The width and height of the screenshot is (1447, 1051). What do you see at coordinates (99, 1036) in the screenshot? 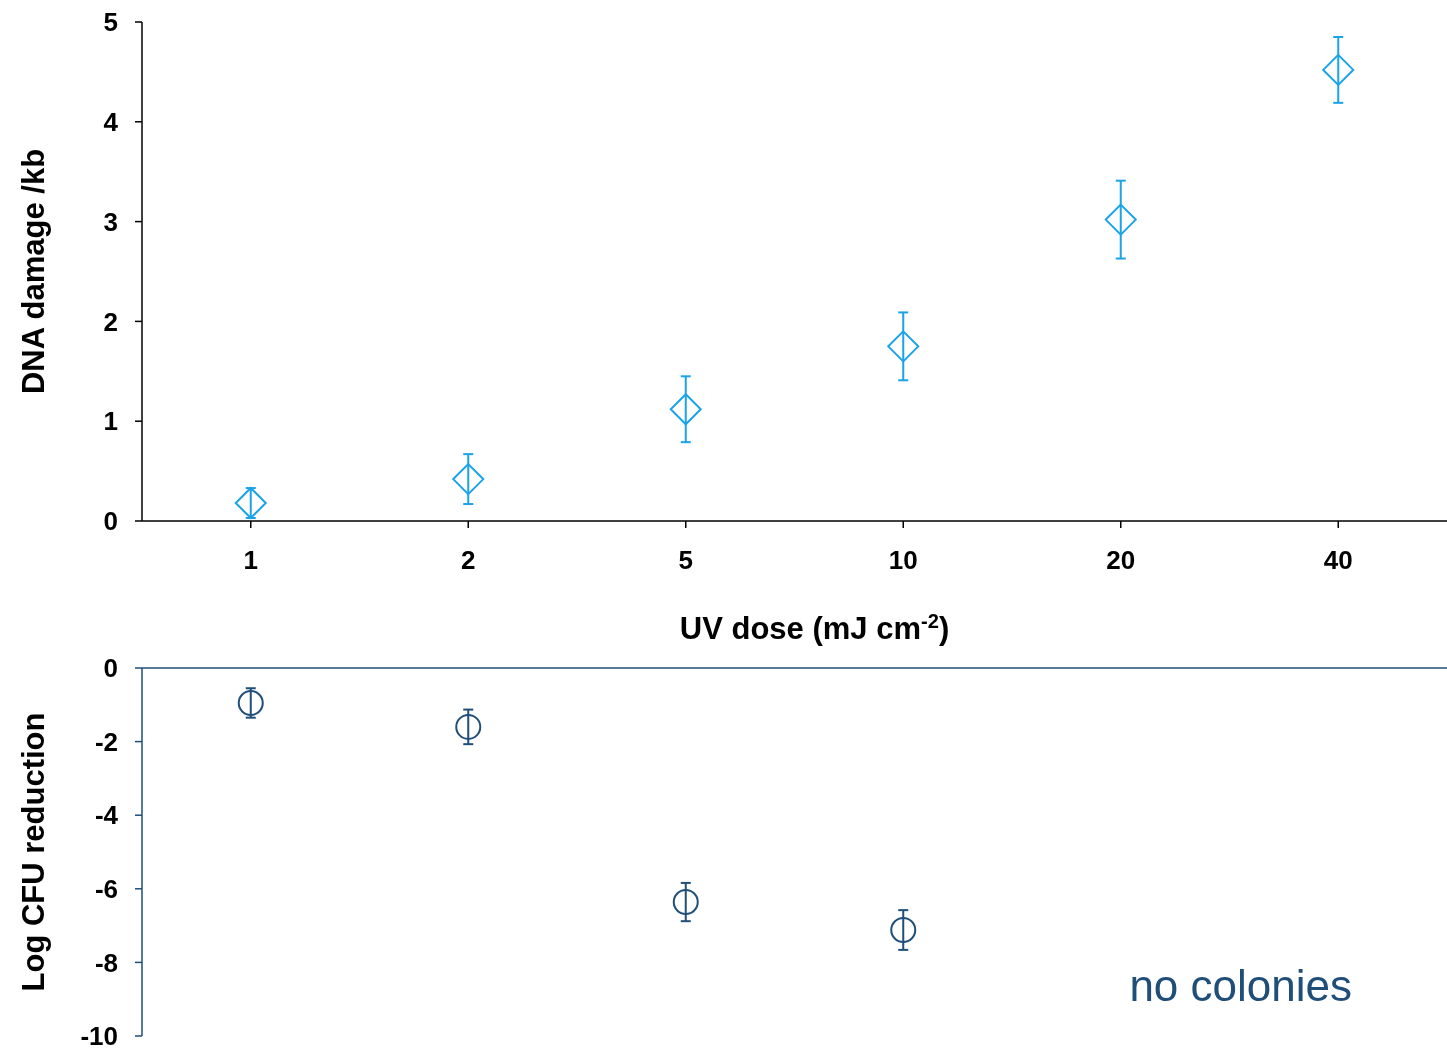
I see `y-tick-label: -10` at bounding box center [99, 1036].